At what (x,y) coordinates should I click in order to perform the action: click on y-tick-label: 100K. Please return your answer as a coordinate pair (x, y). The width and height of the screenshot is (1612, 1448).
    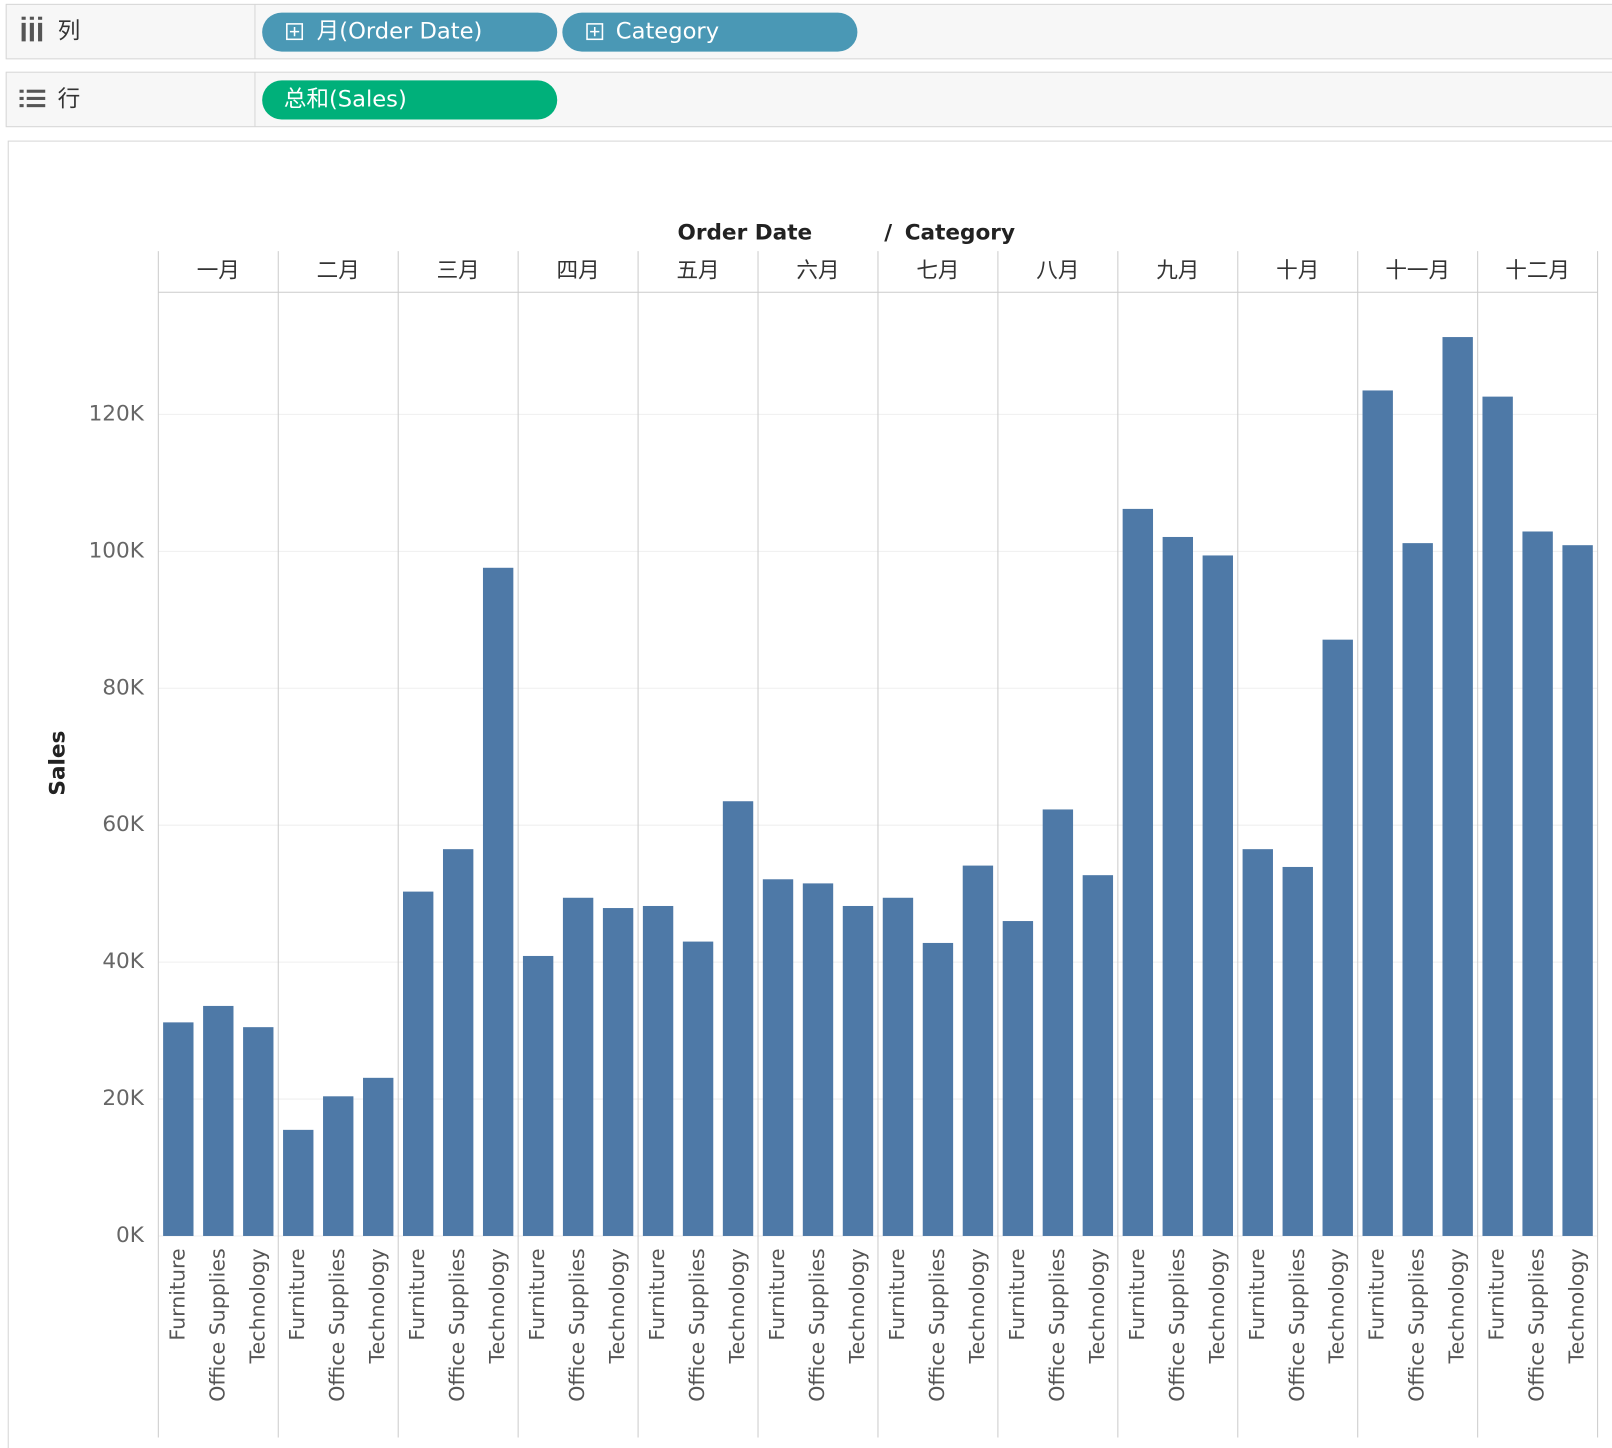
    Looking at the image, I should click on (117, 550).